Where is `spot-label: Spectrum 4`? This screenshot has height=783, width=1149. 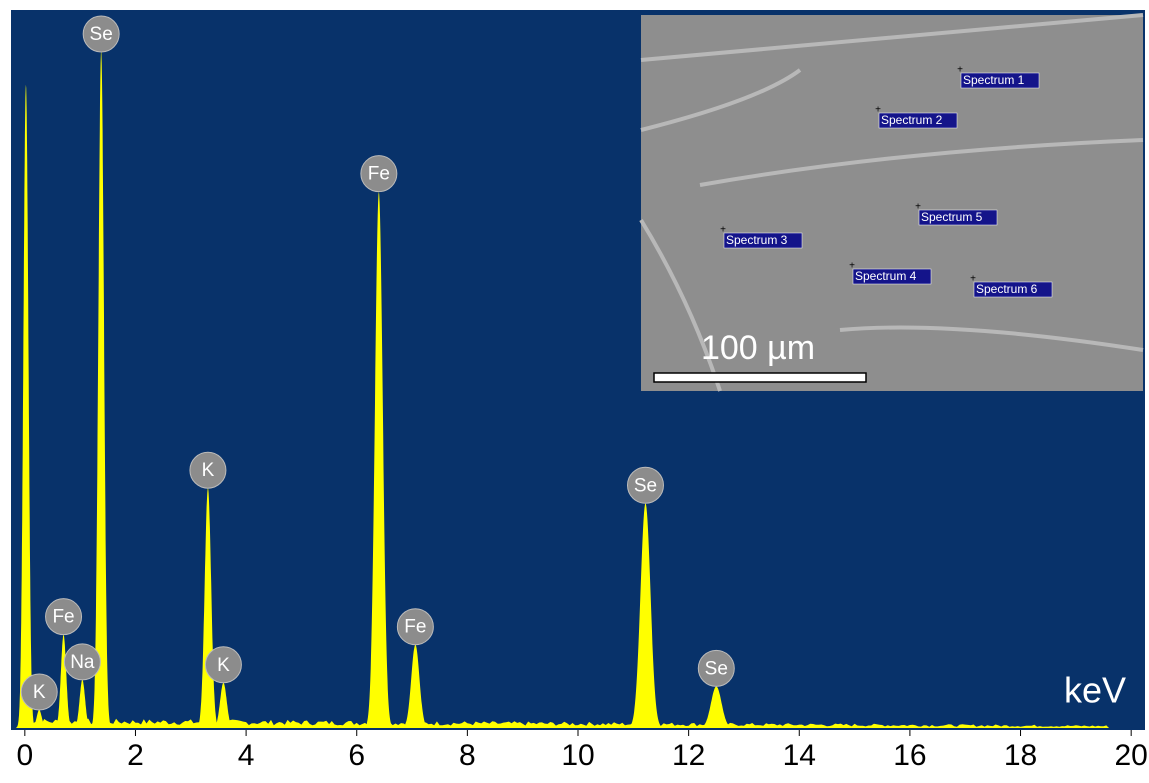 spot-label: Spectrum 4 is located at coordinates (886, 276).